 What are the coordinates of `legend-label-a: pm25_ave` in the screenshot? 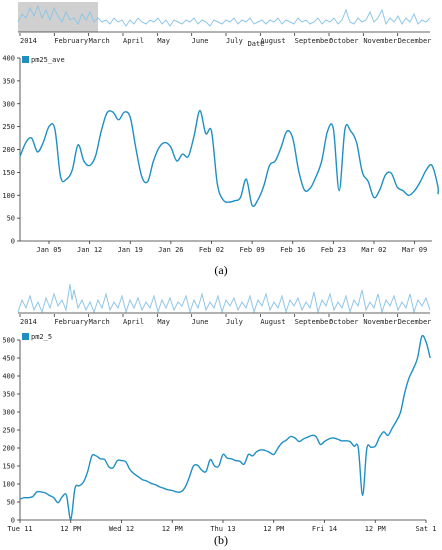 It's located at (48, 60).